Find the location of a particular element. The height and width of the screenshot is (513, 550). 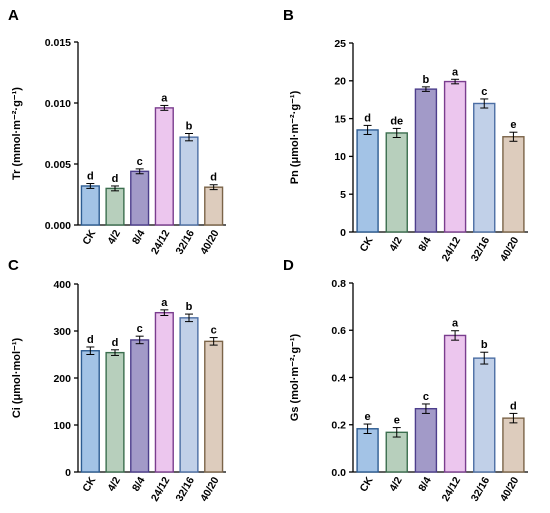

y-tick-label: 0.6 is located at coordinates (338, 331).